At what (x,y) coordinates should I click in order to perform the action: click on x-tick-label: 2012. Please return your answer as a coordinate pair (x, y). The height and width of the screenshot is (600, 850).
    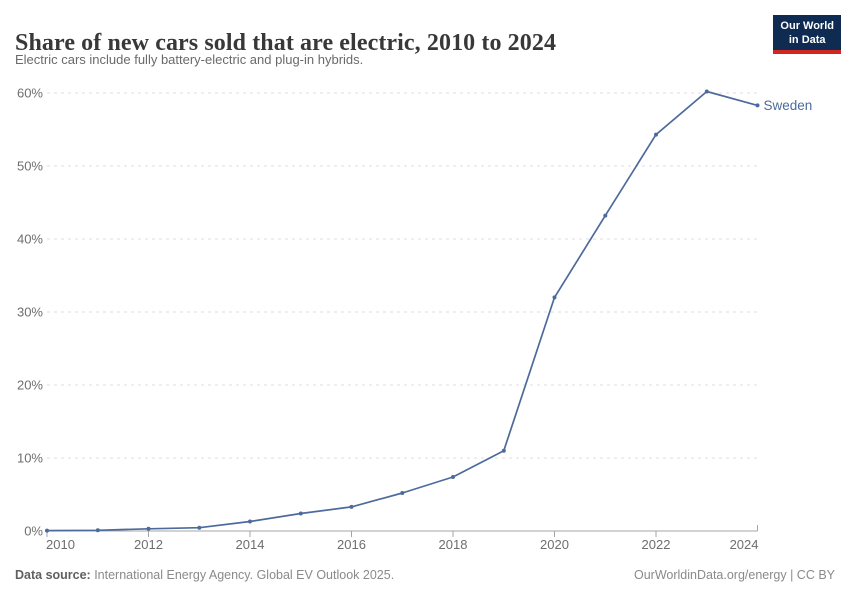
    Looking at the image, I should click on (148, 544).